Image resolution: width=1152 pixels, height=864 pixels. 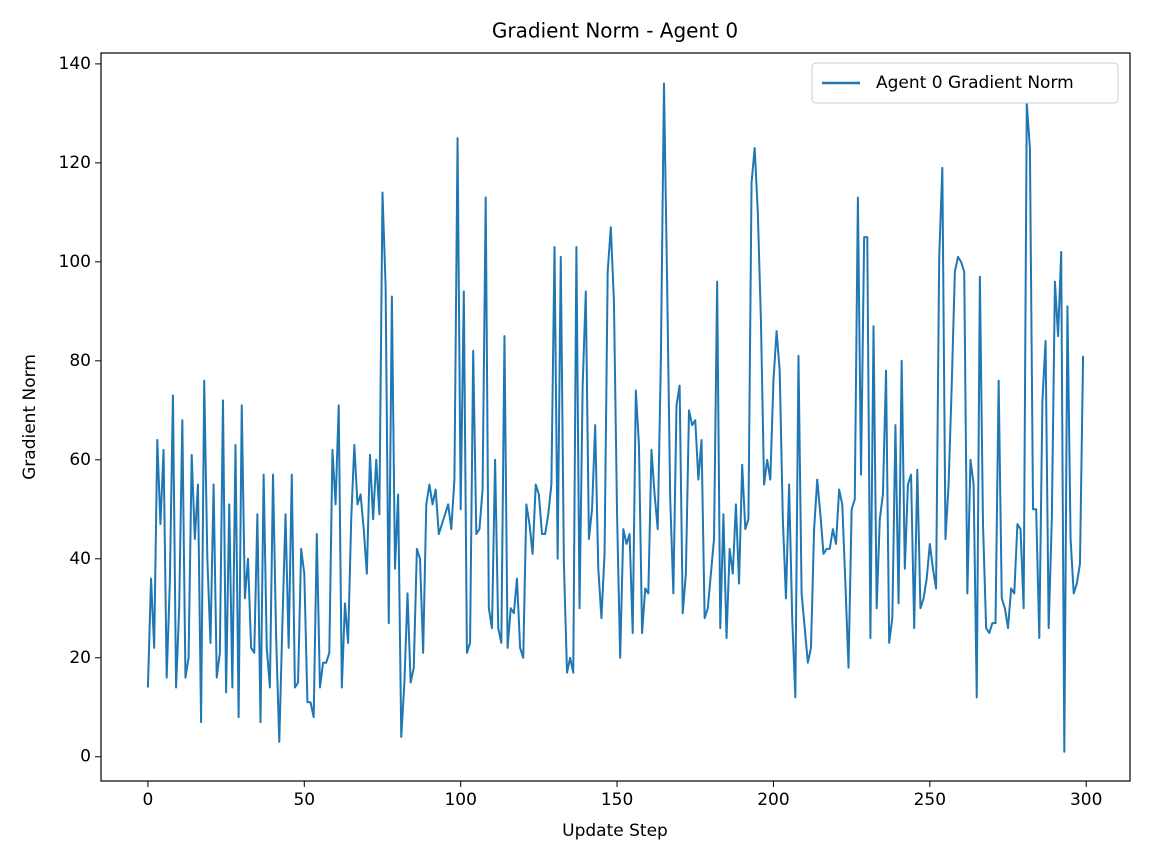 I want to click on x-tick-label: 0, so click(x=148, y=800).